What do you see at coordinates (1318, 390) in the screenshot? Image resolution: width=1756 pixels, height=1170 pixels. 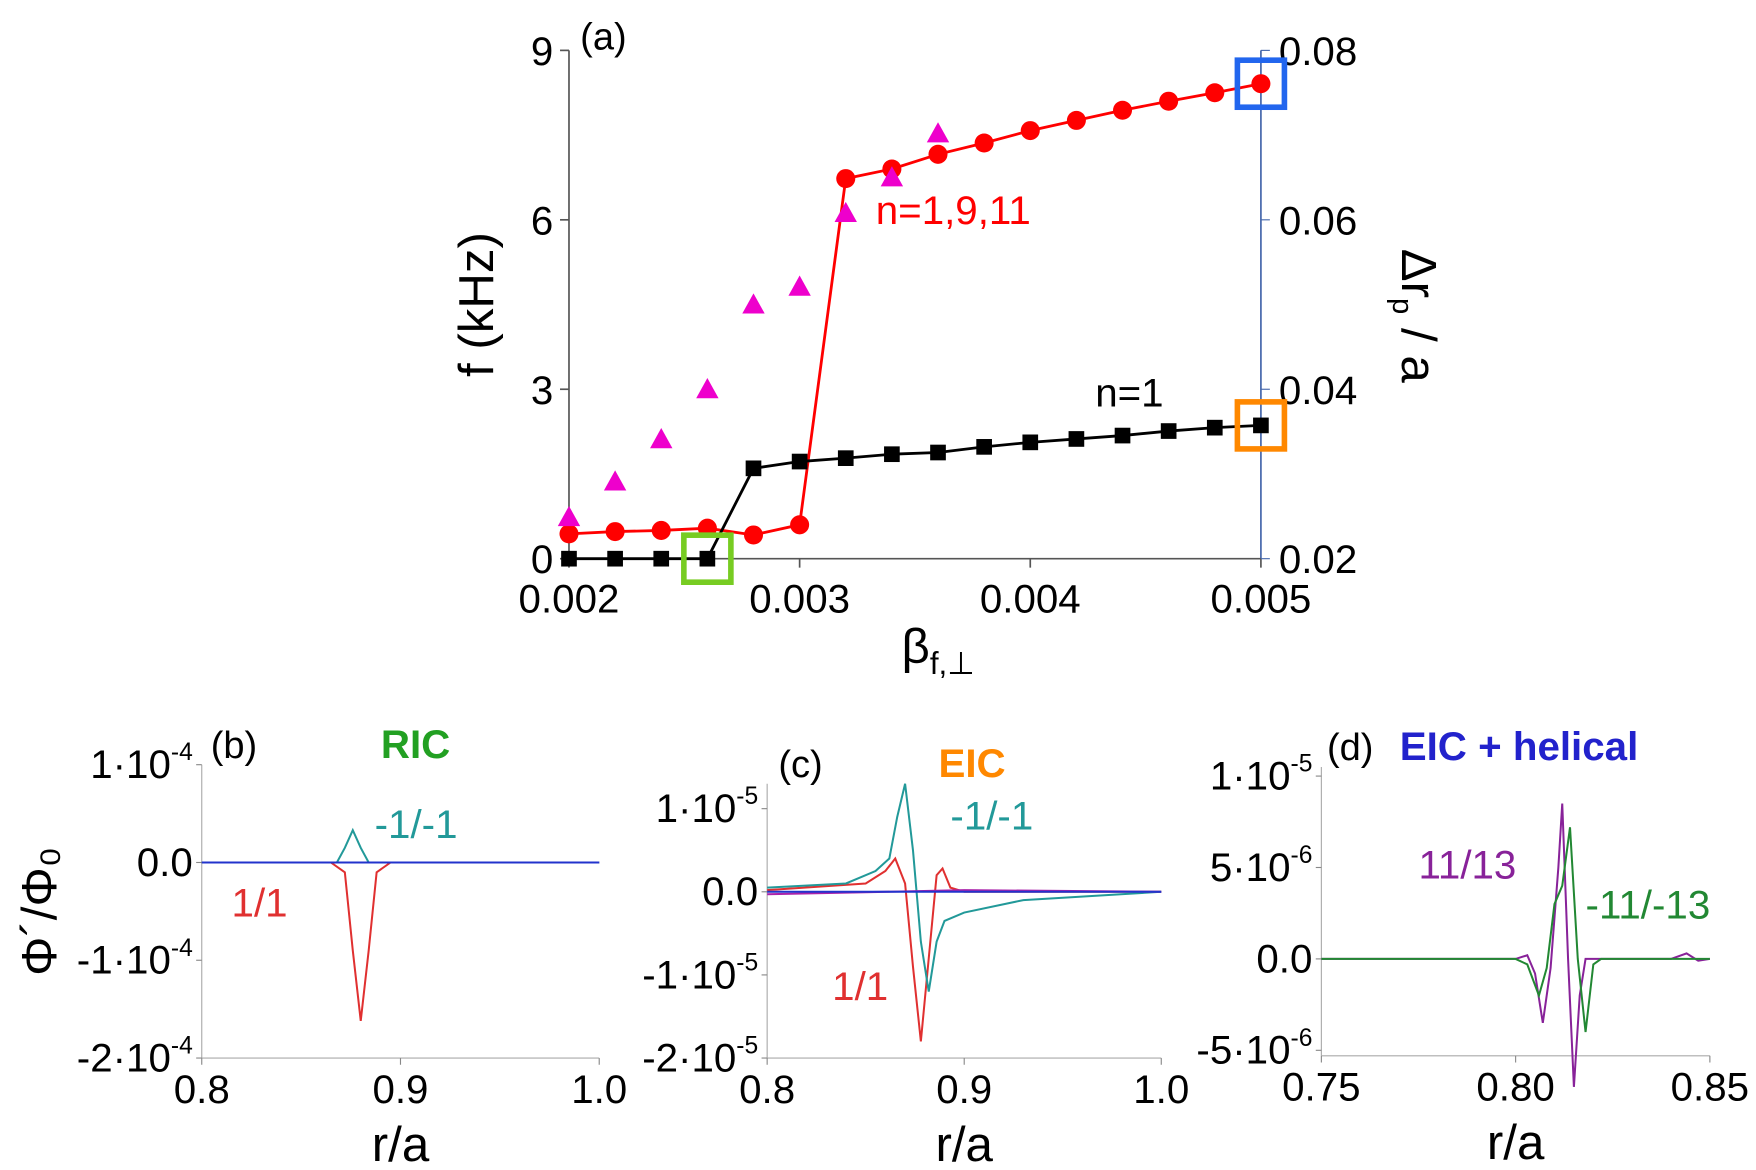 I see `y-right-tick-label: 0.04` at bounding box center [1318, 390].